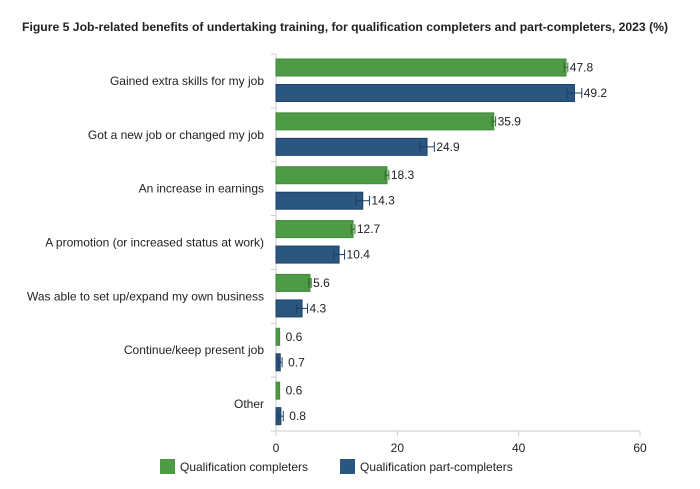 This screenshot has width=700, height=489. I want to click on x-tick-label: 20, so click(398, 448).